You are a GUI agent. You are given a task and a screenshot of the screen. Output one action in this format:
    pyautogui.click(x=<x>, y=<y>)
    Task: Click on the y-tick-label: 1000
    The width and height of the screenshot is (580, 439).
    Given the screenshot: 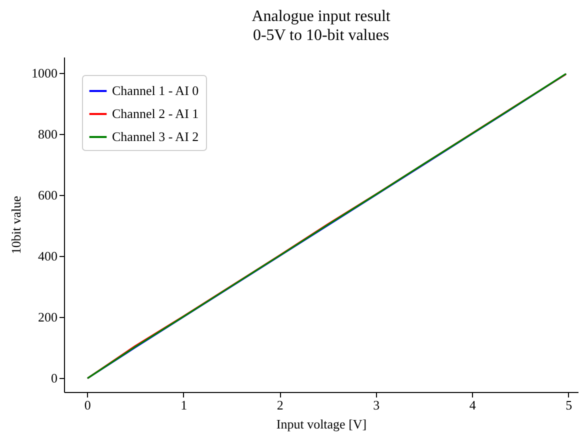 What is the action you would take?
    pyautogui.click(x=45, y=72)
    